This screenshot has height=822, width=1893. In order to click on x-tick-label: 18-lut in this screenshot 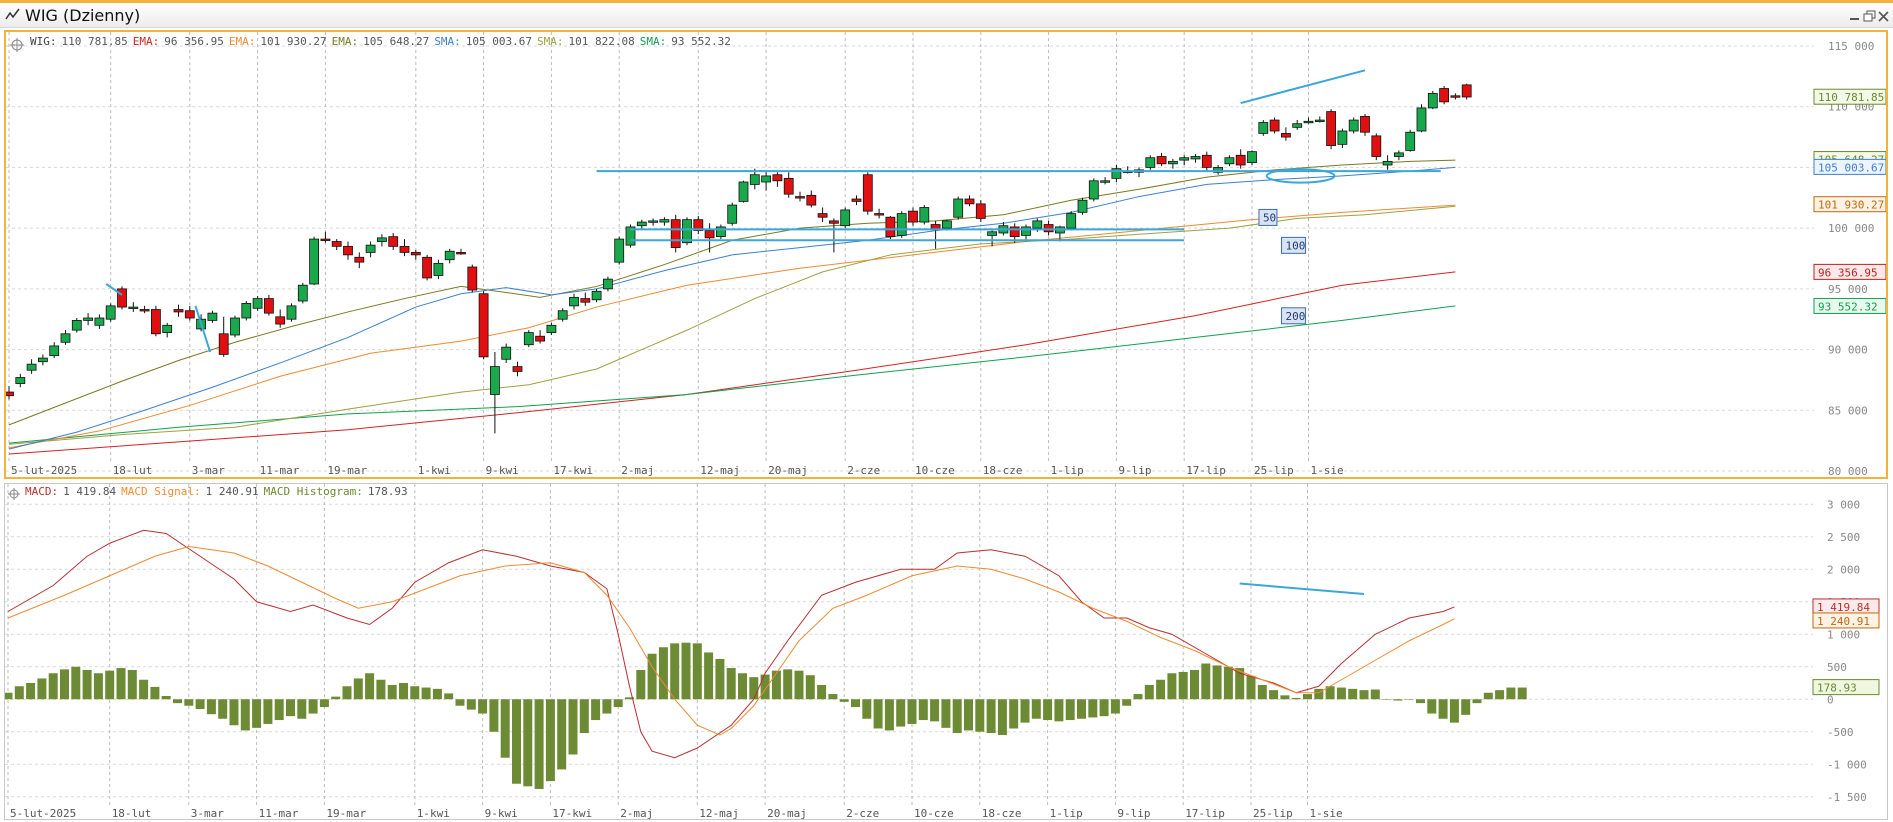, I will do `click(132, 813)`.